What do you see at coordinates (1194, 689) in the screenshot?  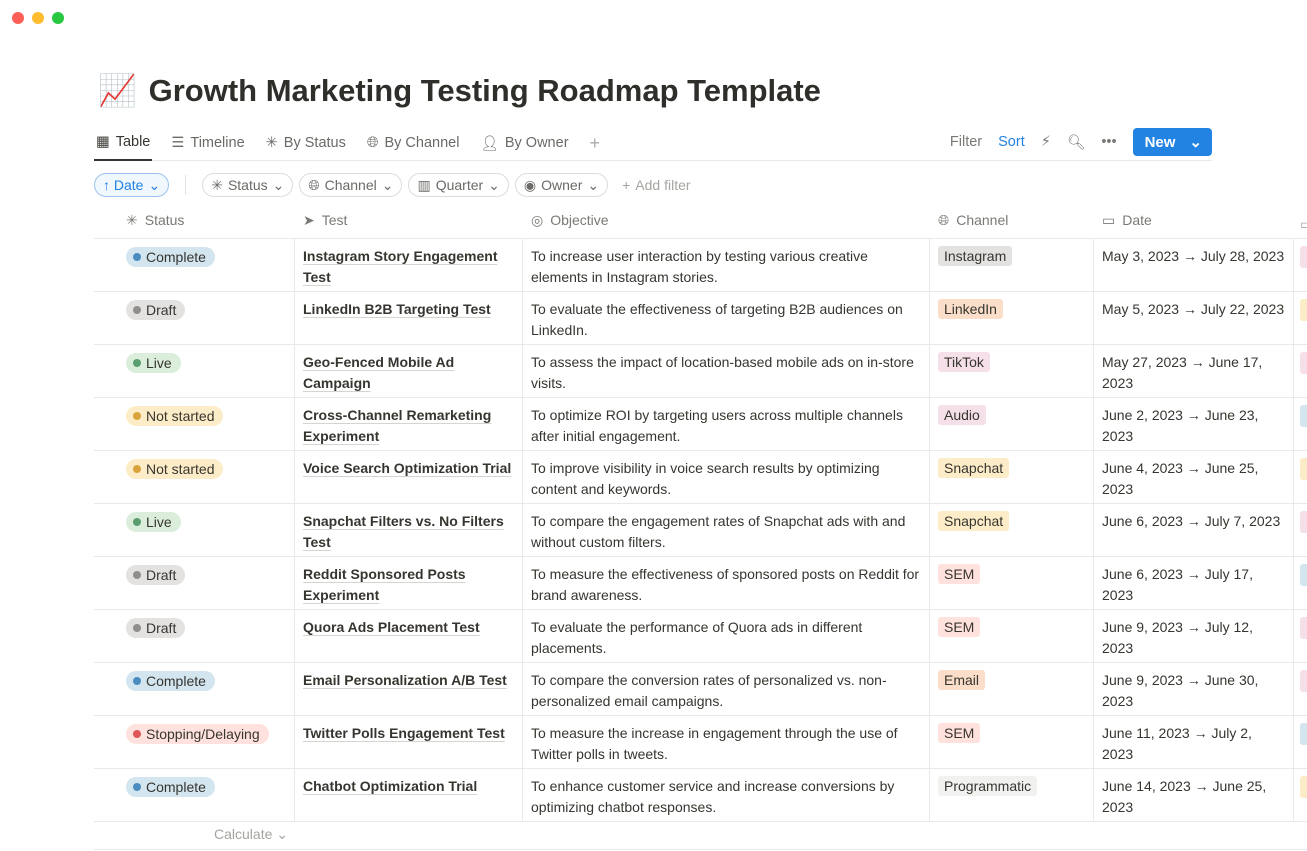 I see `date-cell: June 9, 2023 → June 30, 2023` at bounding box center [1194, 689].